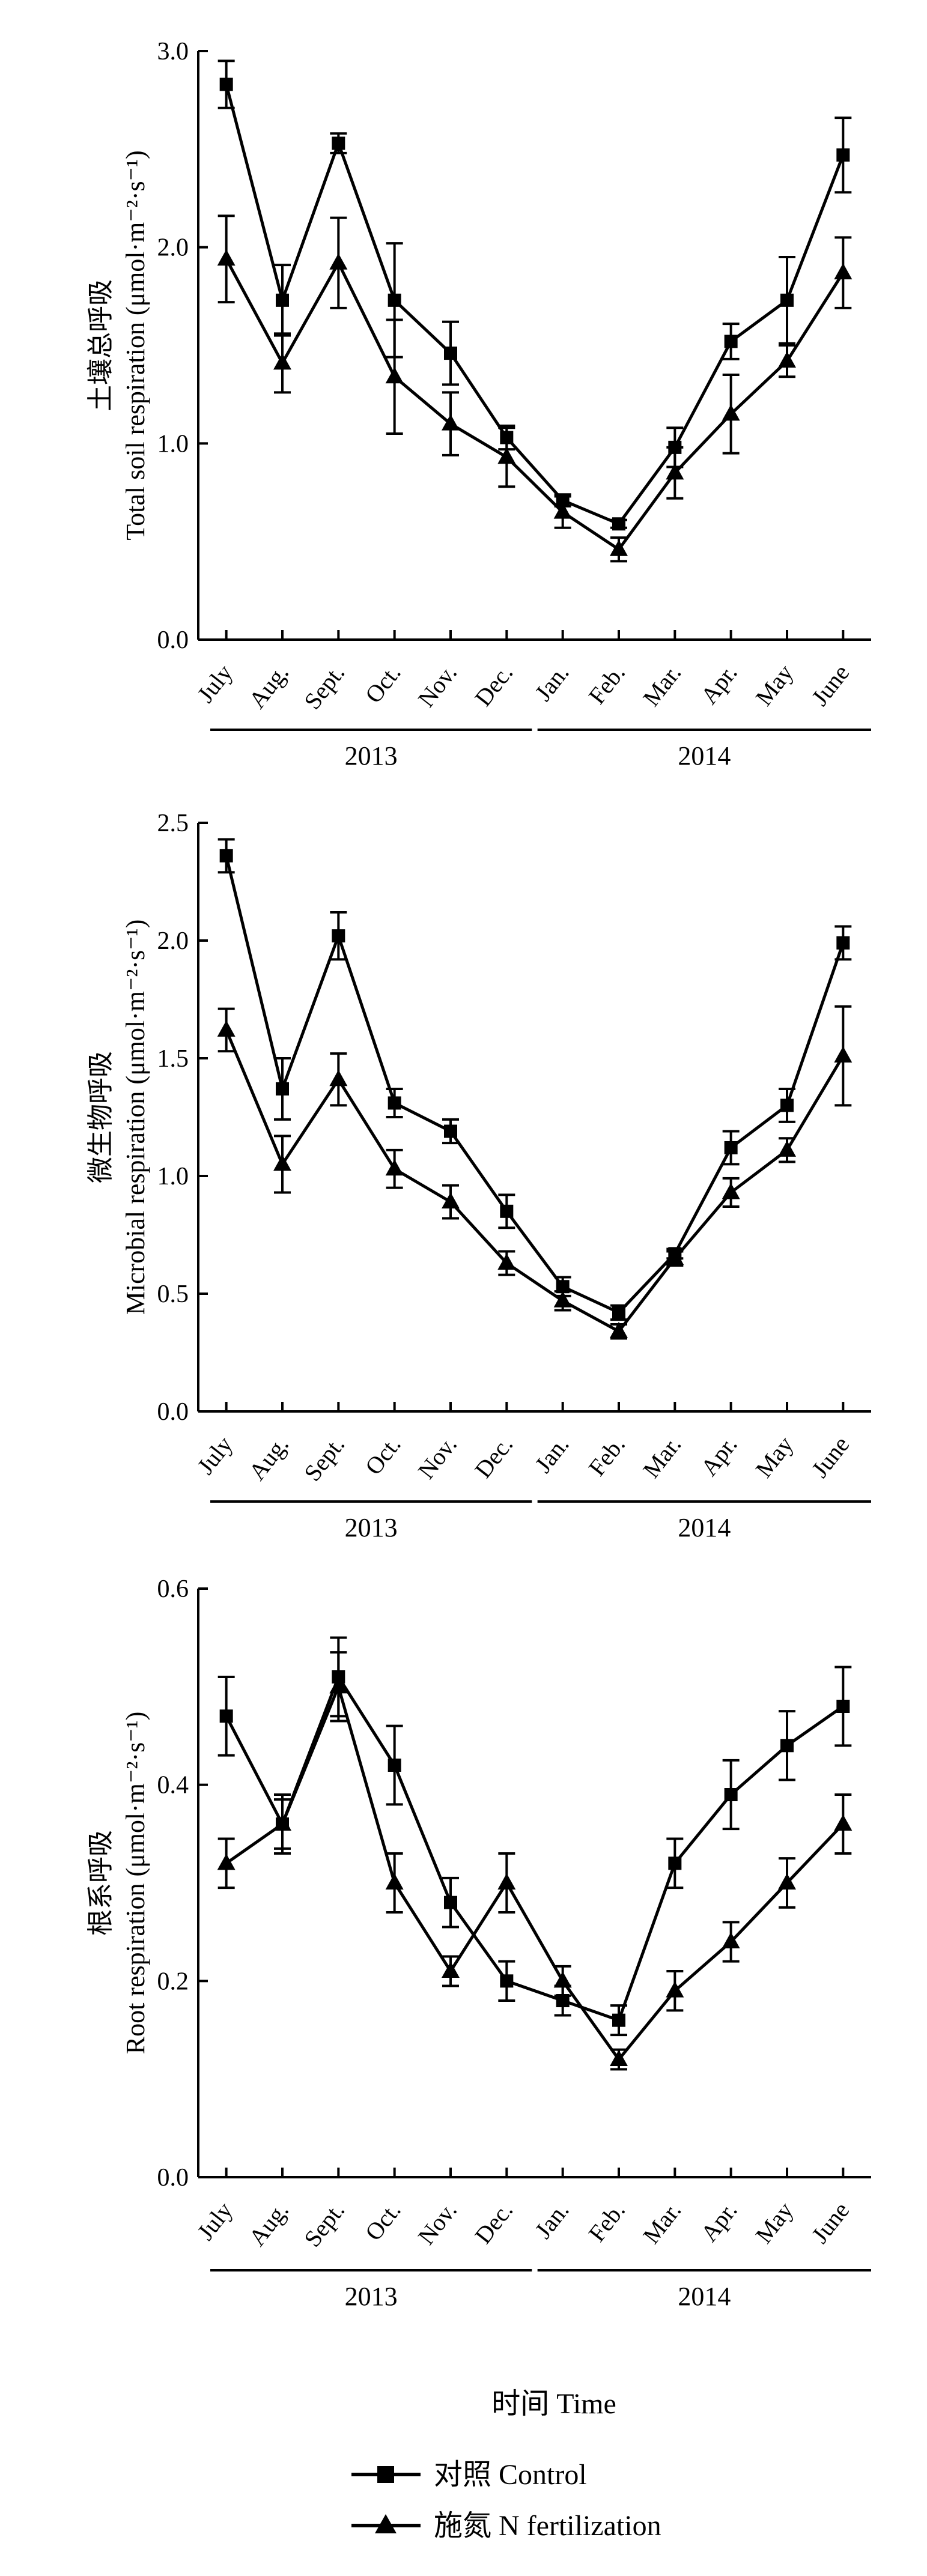  What do you see at coordinates (100, 345) in the screenshot?
I see `y-axis-label-cn: 土壤总呼吸` at bounding box center [100, 345].